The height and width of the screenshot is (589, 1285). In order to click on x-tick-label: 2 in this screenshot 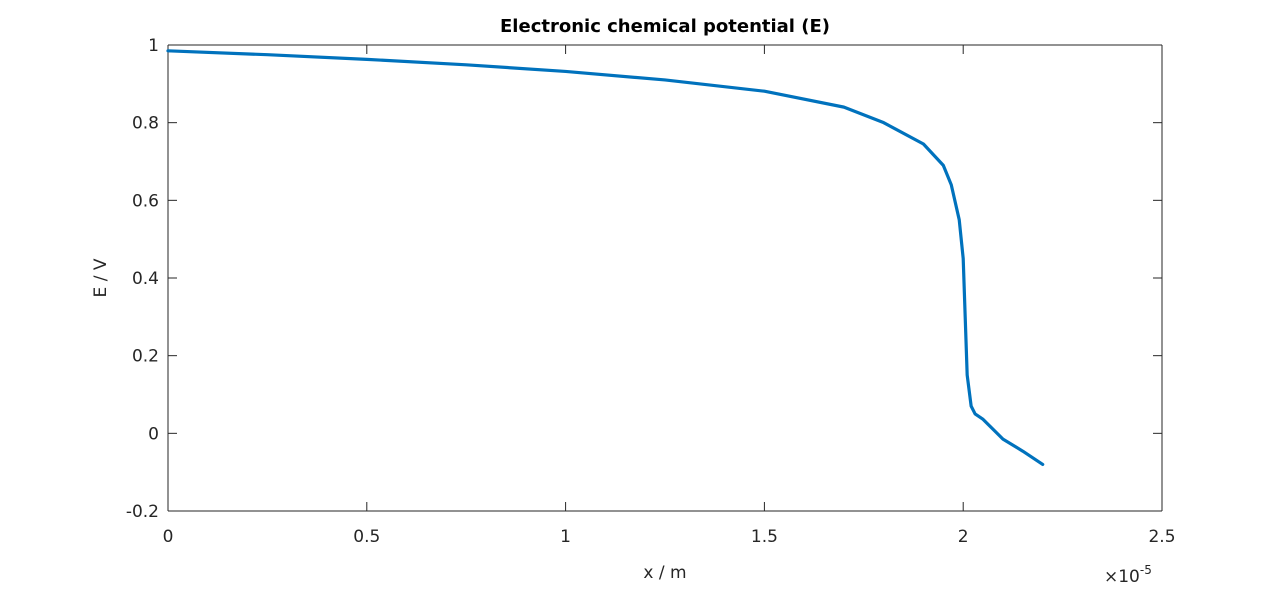, I will do `click(963, 537)`.